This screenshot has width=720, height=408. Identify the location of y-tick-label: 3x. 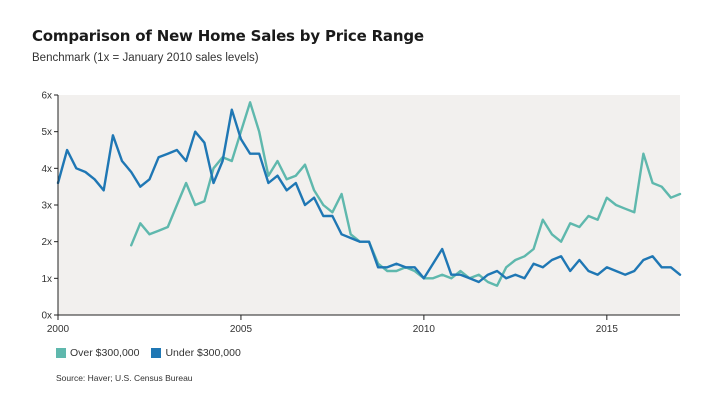
(46, 206).